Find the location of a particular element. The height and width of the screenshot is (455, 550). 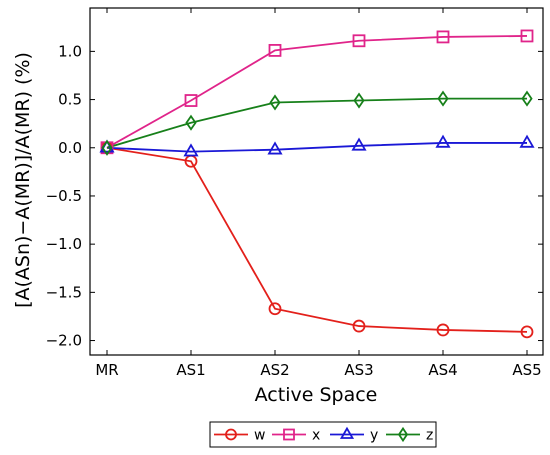

x-tick-label: AS2 is located at coordinates (274, 370).